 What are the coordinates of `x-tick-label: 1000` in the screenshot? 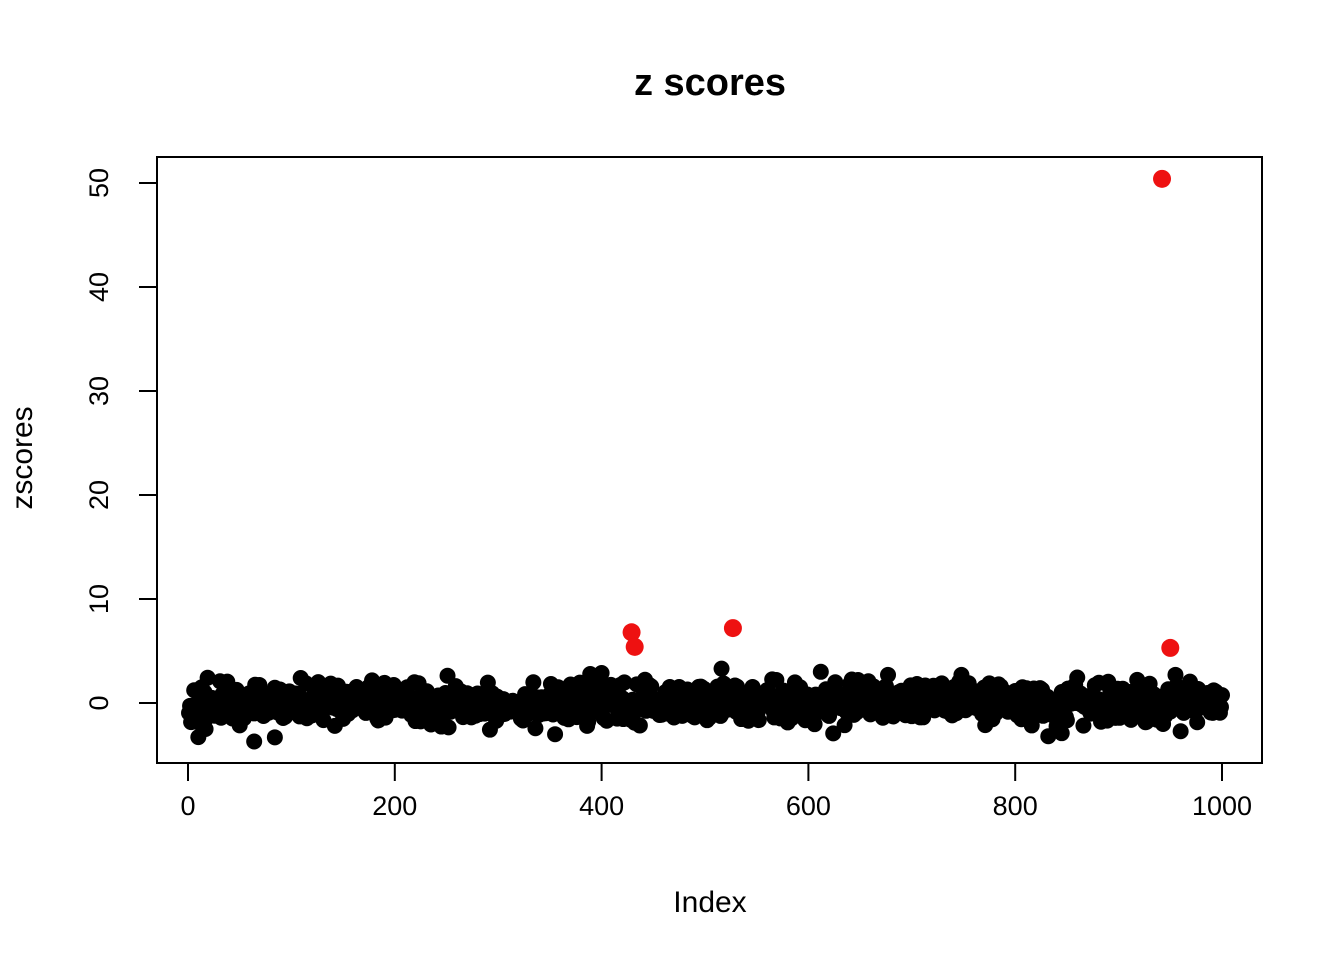 It's located at (1222, 806).